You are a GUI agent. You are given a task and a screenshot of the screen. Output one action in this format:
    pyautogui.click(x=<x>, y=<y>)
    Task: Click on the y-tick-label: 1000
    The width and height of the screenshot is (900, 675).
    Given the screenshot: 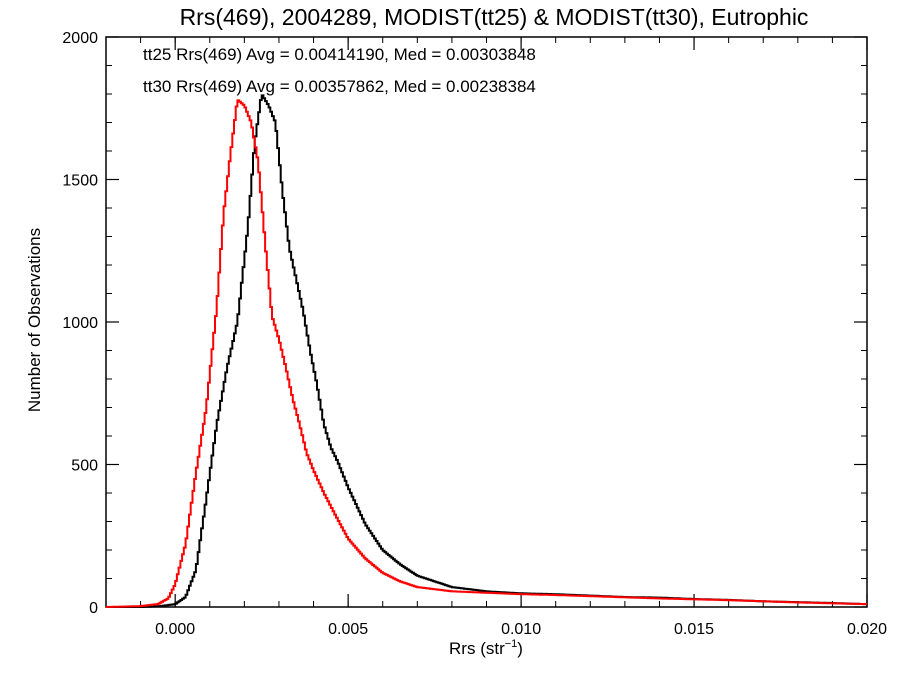 What is the action you would take?
    pyautogui.click(x=80, y=323)
    